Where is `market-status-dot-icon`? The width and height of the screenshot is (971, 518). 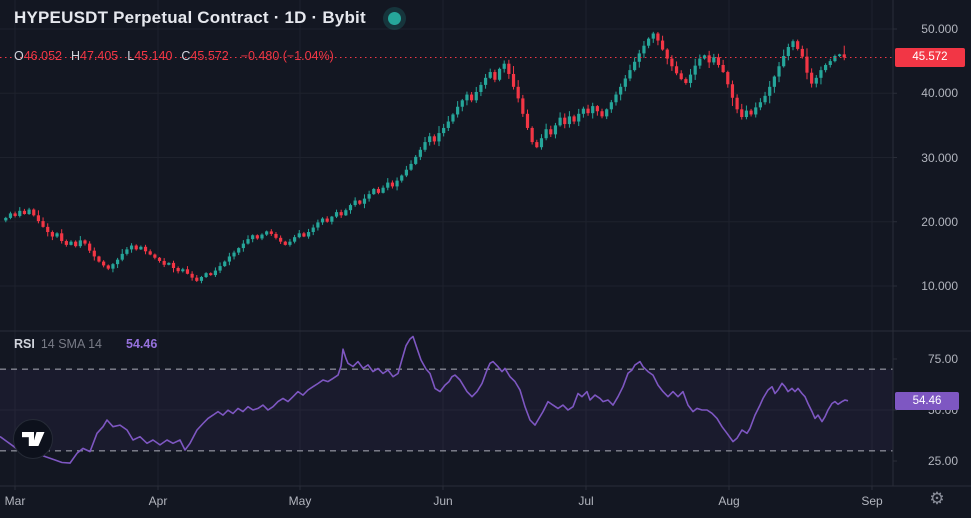
market-status-dot-icon is located at coordinates (394, 18).